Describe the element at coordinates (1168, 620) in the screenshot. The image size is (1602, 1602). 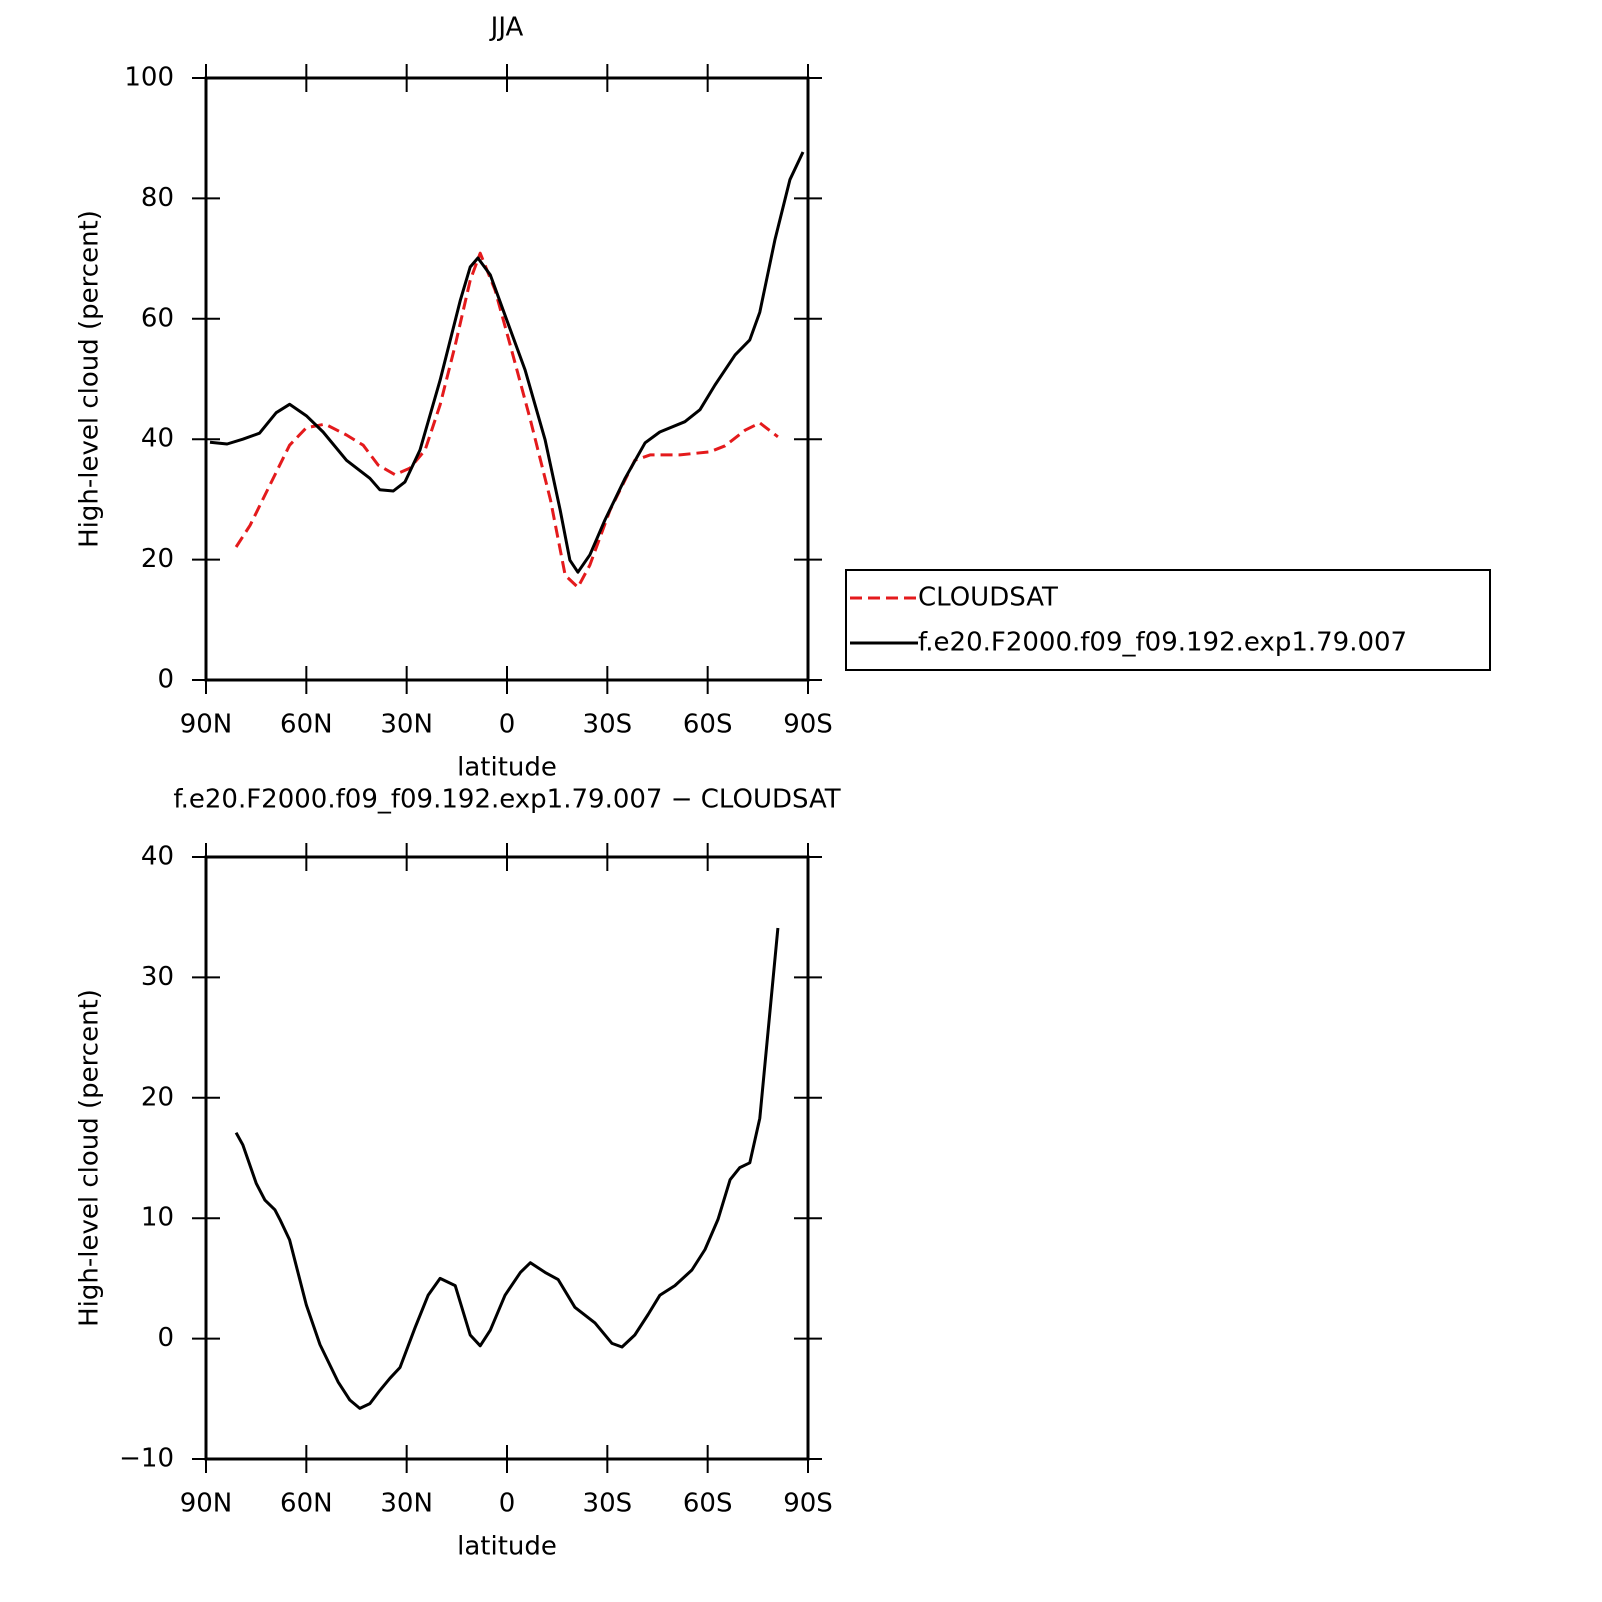
I see `legend-box` at that location.